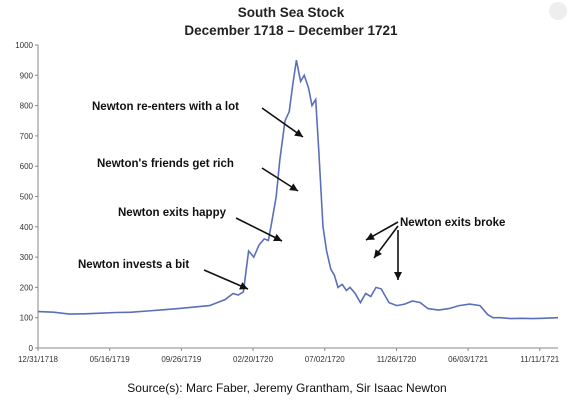 Image resolution: width=569 pixels, height=403 pixels. Describe the element at coordinates (27, 166) in the screenshot. I see `y-tick-label: 600` at that location.